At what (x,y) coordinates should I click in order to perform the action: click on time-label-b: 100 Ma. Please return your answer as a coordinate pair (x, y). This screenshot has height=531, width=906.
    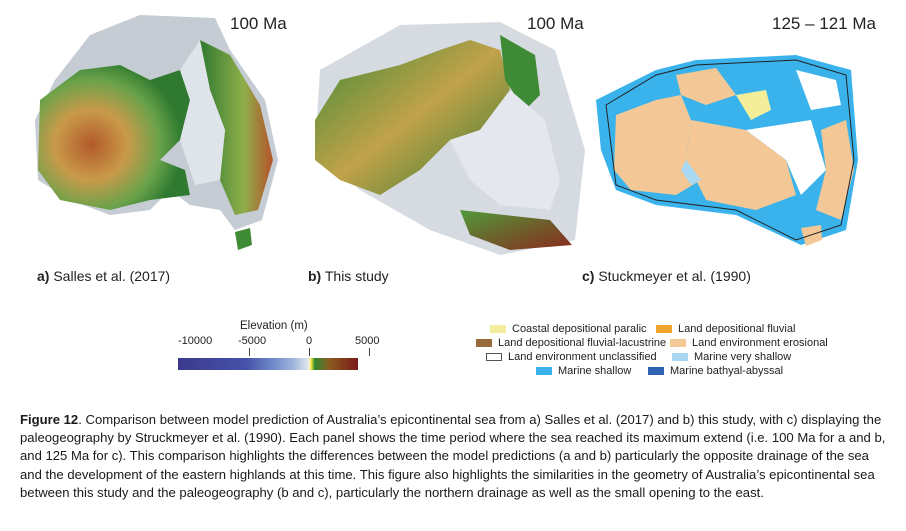
    Looking at the image, I should click on (555, 23).